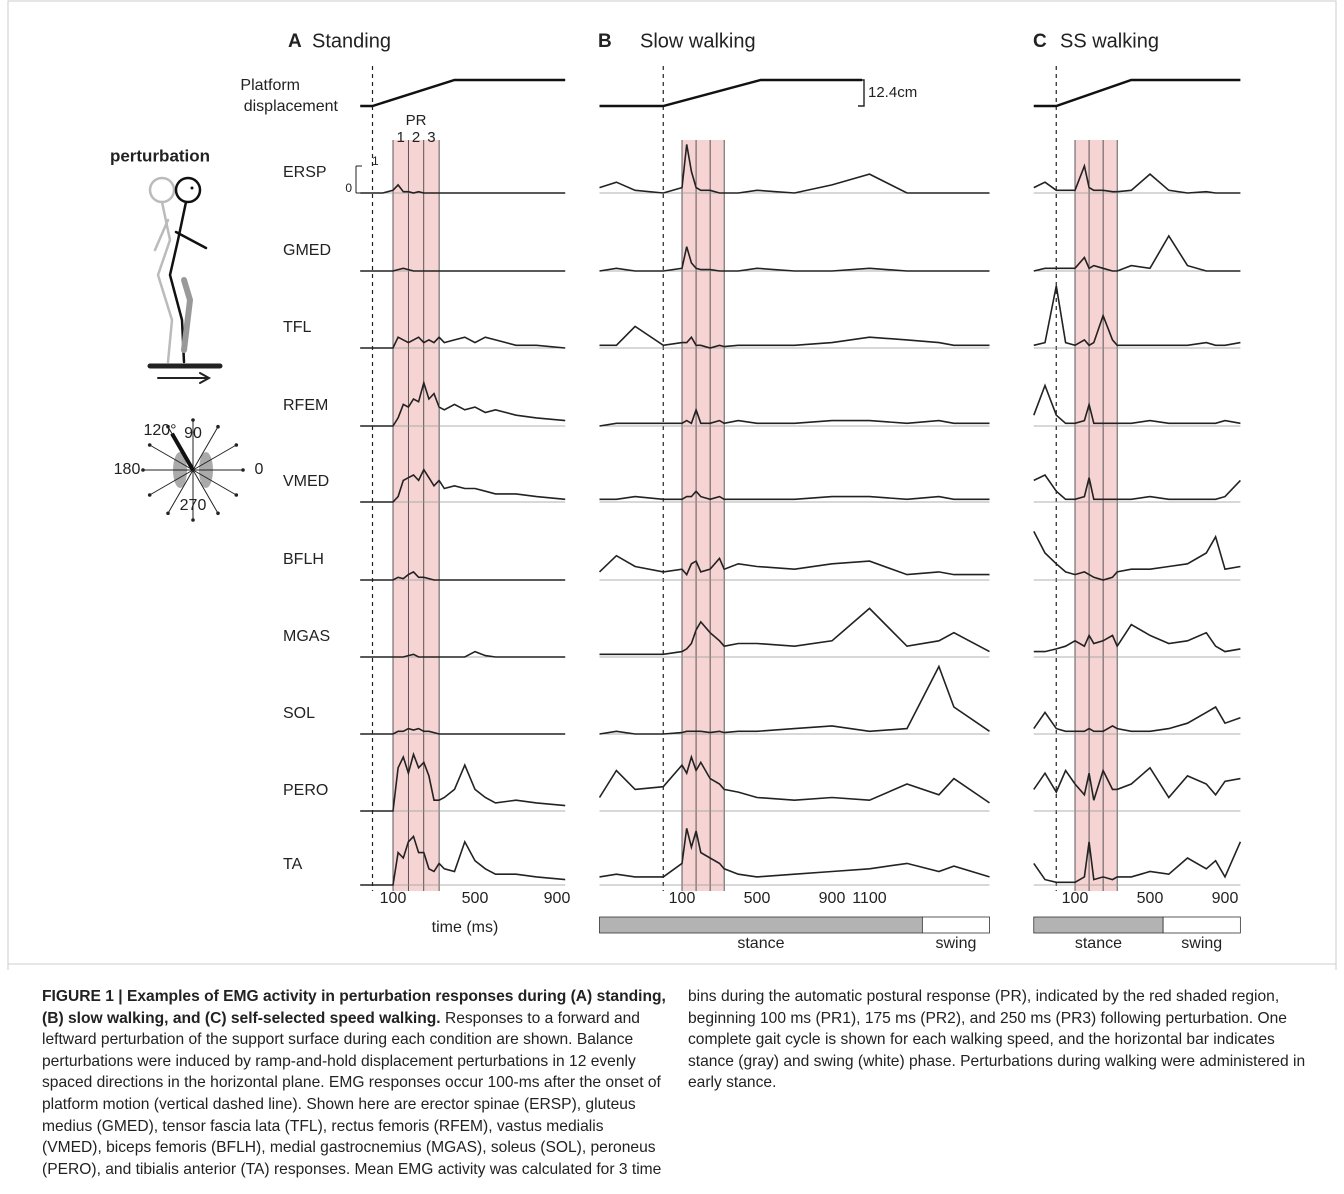 This screenshot has width=1344, height=1194. What do you see at coordinates (193, 505) in the screenshot?
I see `direction-label: 270` at bounding box center [193, 505].